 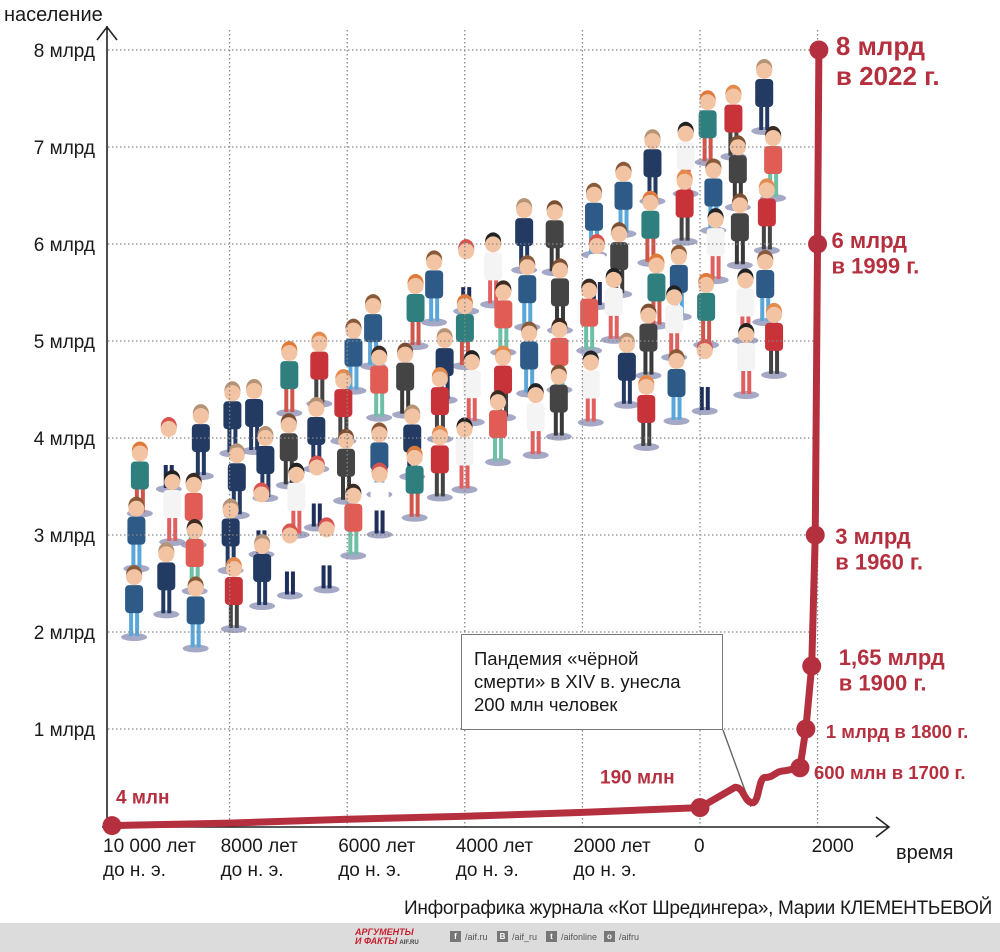 I want to click on social-link-facebook: f /aif.ru, so click(x=469, y=936).